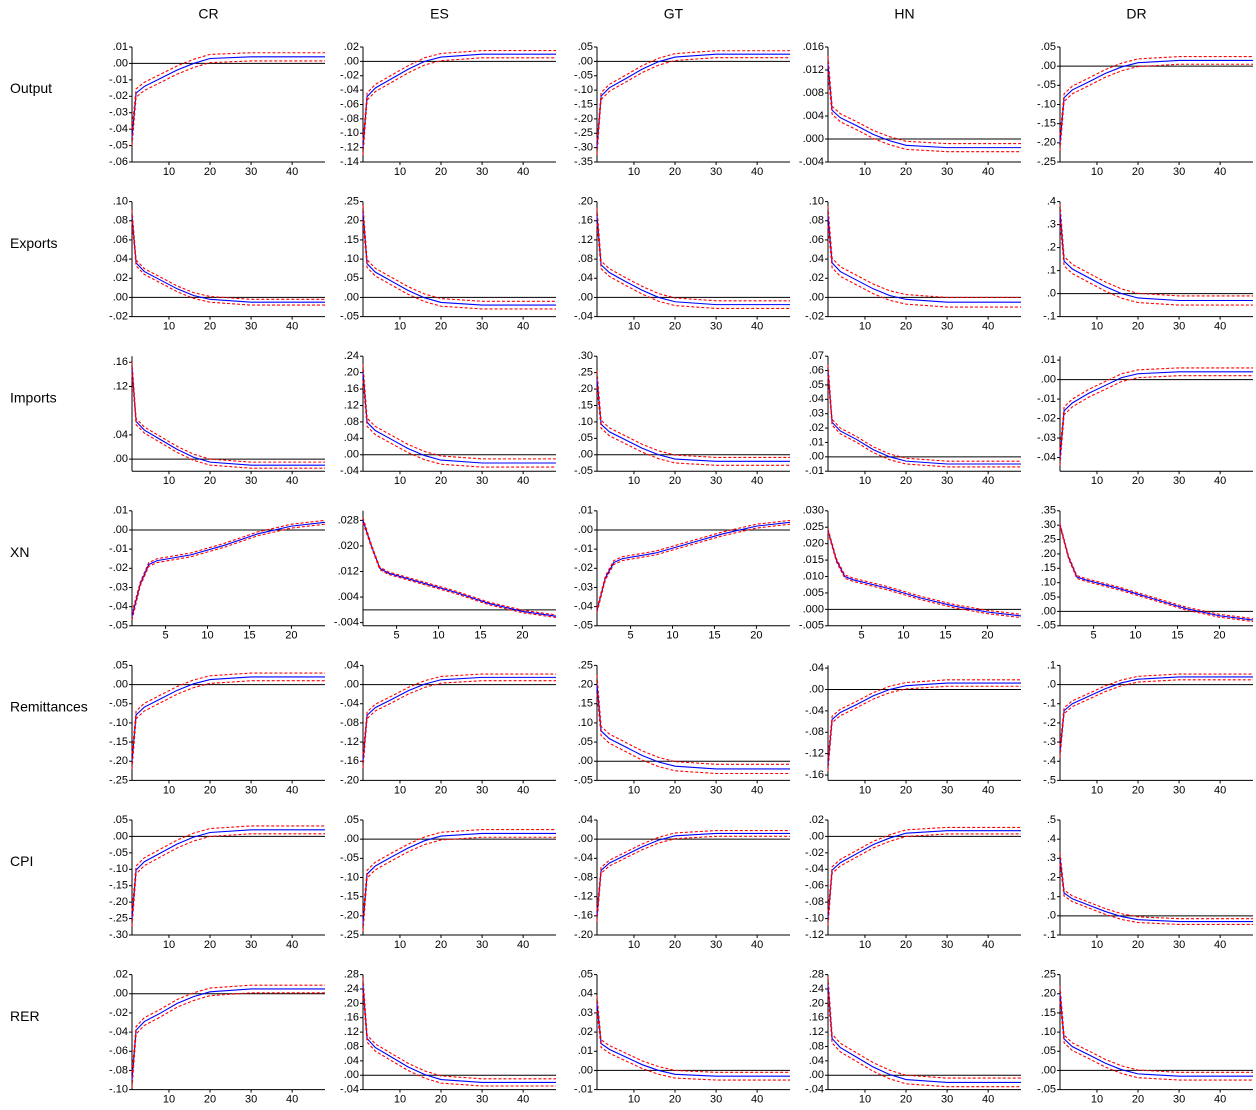 The width and height of the screenshot is (1256, 1110). Describe the element at coordinates (583, 1090) in the screenshot. I see `y-tick-label: -.01` at that location.